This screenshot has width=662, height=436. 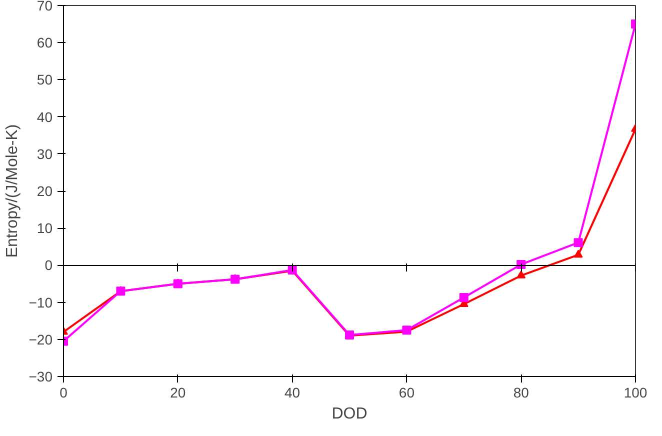 I want to click on x-tick-label: 100, so click(x=636, y=392).